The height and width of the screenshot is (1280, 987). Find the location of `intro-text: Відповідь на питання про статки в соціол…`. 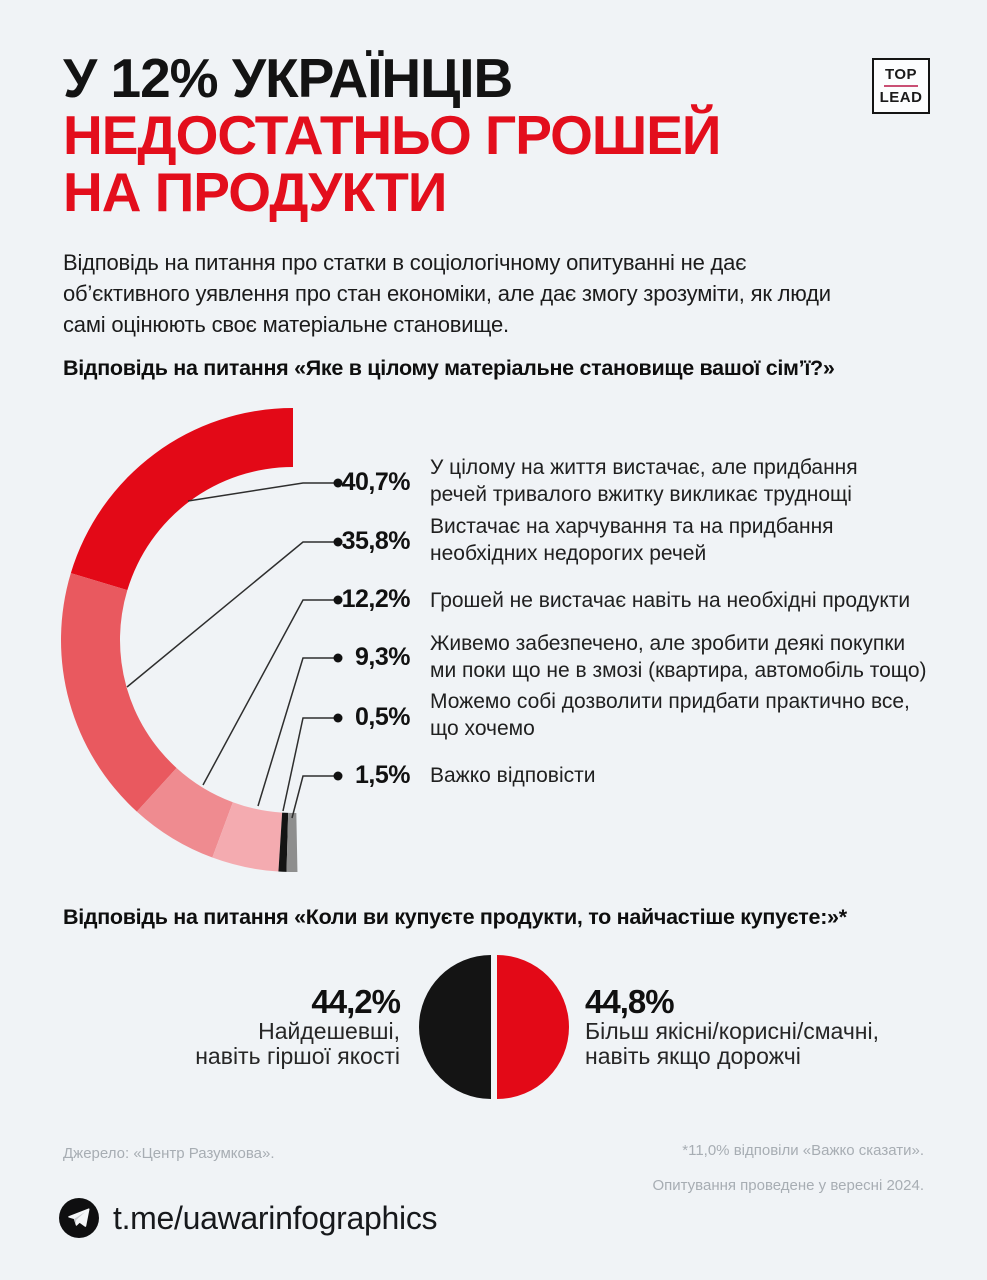

intro-text: Відповідь на питання про статки в соціол… is located at coordinates (447, 293).